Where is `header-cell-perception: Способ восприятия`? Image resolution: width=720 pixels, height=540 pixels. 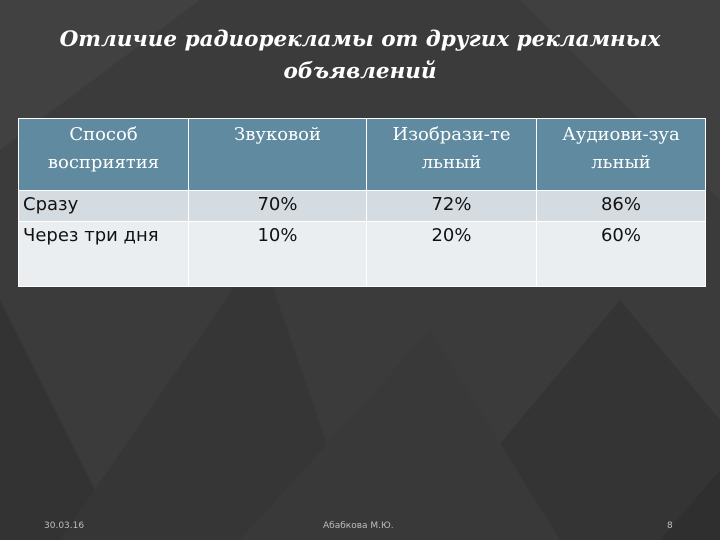
header-cell-perception: Способ восприятия is located at coordinates (103, 154).